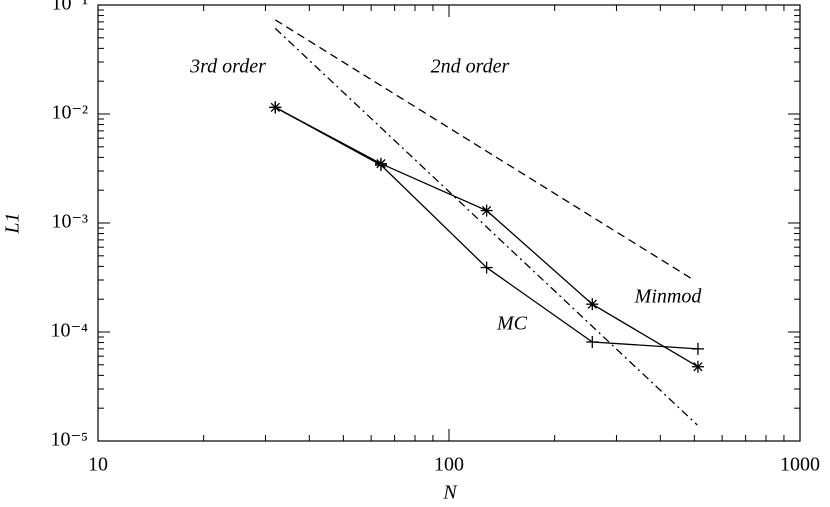 This screenshot has height=507, width=830. I want to click on x-tick-label: 100, so click(449, 465).